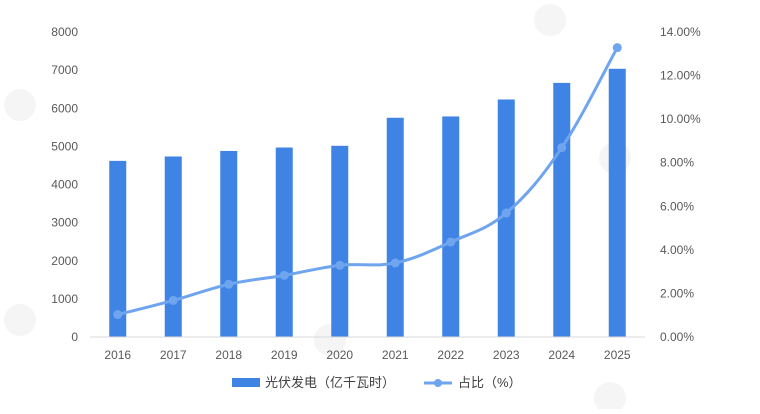 Image resolution: width=760 pixels, height=414 pixels. What do you see at coordinates (680, 119) in the screenshot?
I see `right-axis-tick-label: 10.00%` at bounding box center [680, 119].